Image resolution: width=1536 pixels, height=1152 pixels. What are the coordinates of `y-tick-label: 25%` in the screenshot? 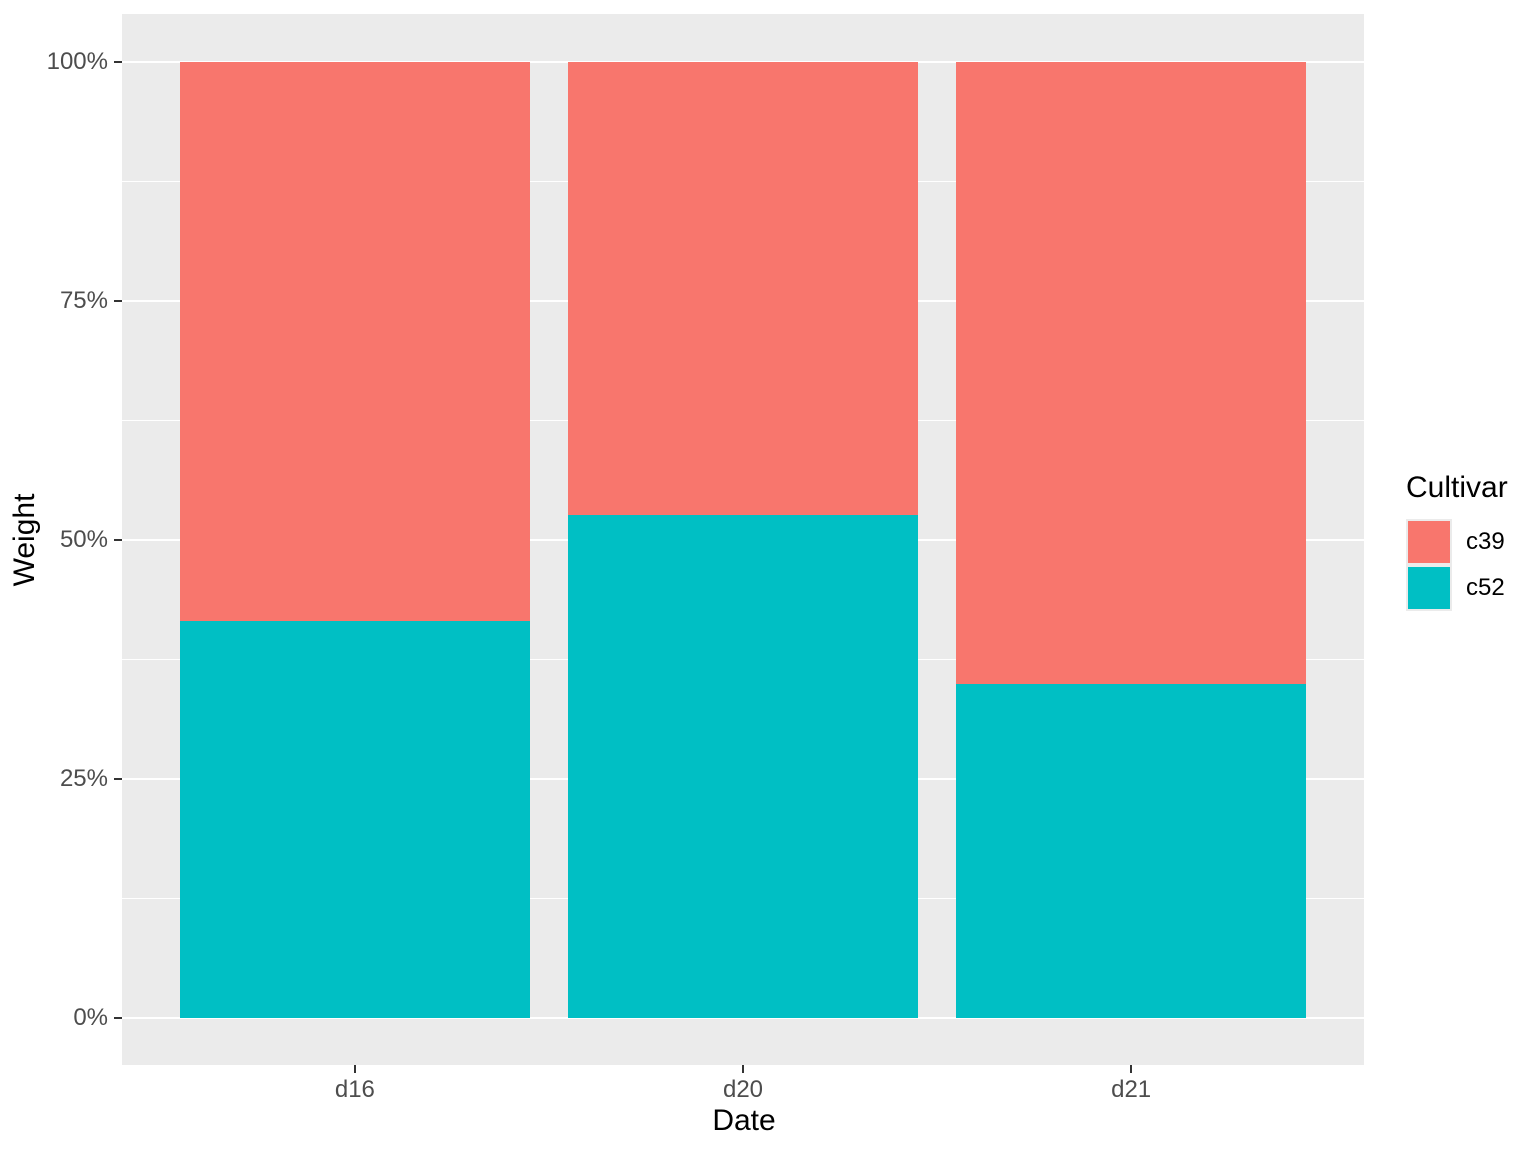 It's located at (83, 778).